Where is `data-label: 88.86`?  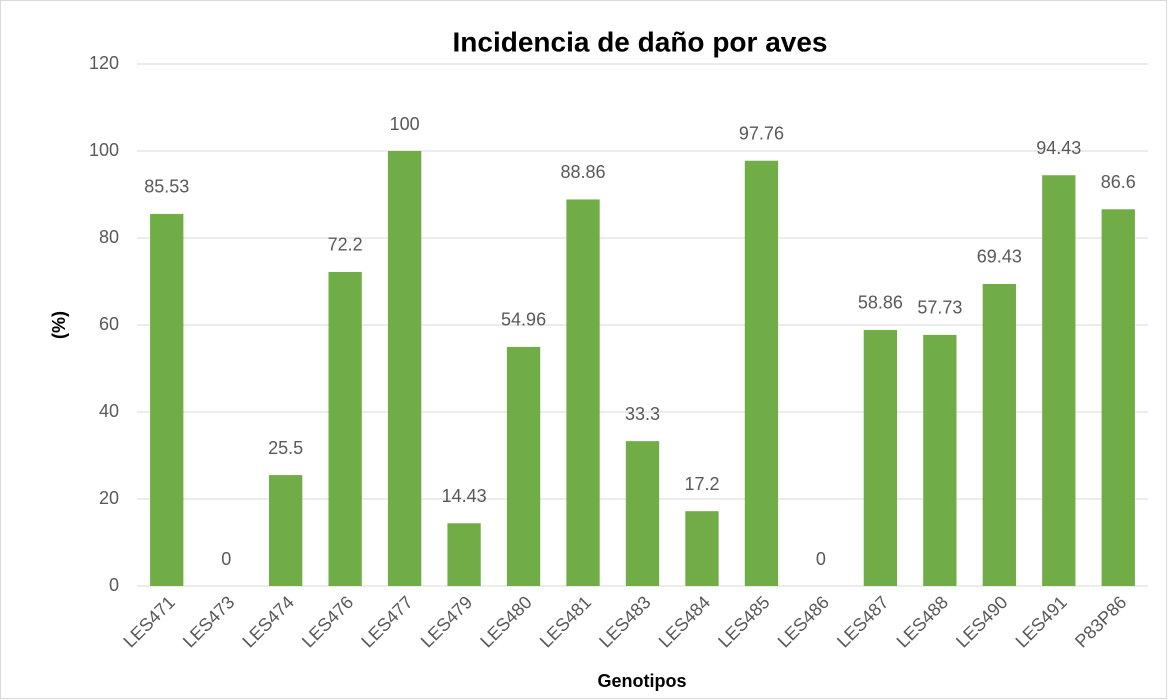
data-label: 88.86 is located at coordinates (583, 172).